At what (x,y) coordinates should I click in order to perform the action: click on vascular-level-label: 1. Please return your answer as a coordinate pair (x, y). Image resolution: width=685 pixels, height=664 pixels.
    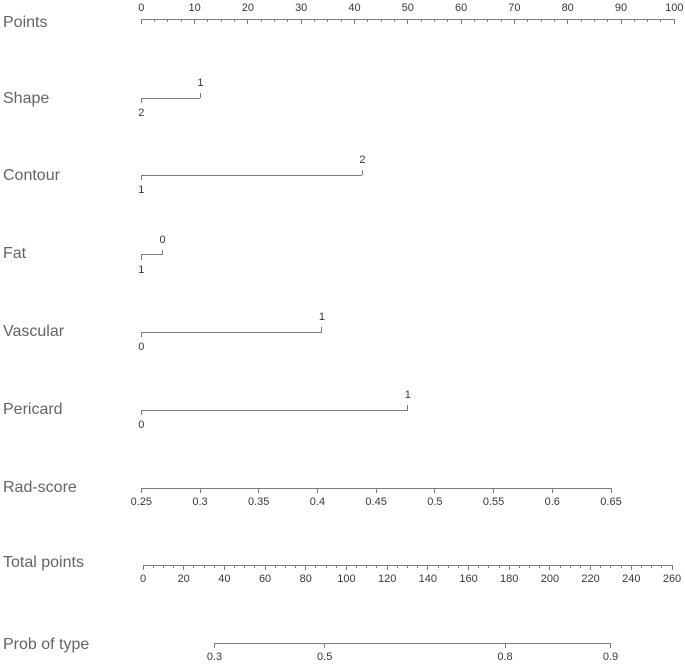
    Looking at the image, I should click on (322, 317).